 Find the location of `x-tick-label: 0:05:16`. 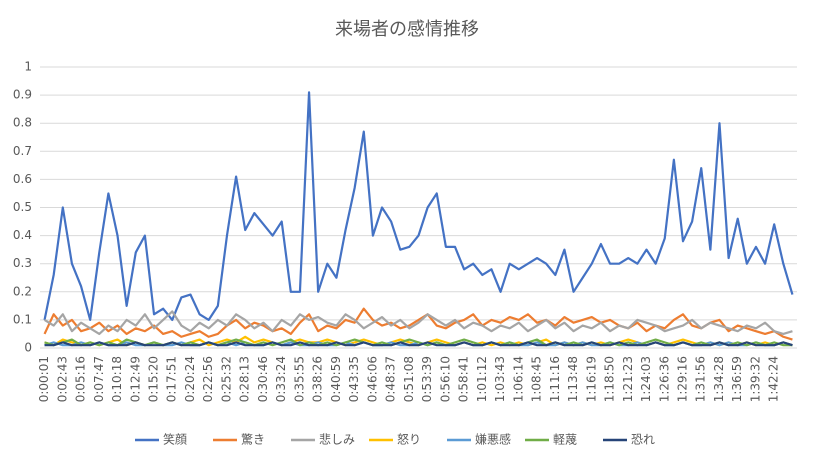

x-tick-label: 0:05:16 is located at coordinates (81, 379).